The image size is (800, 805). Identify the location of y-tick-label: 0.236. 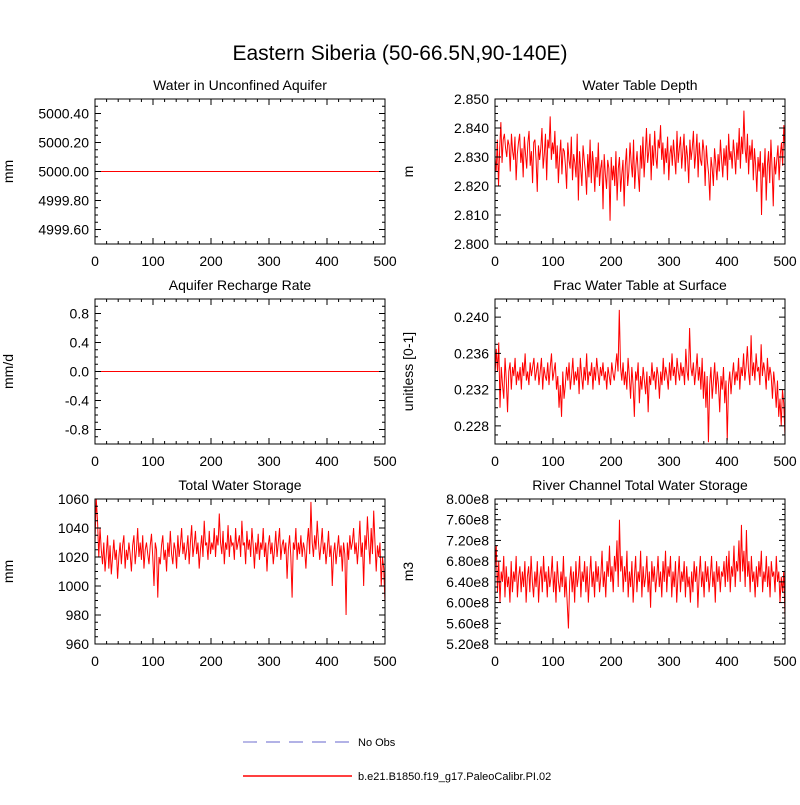
(471, 353).